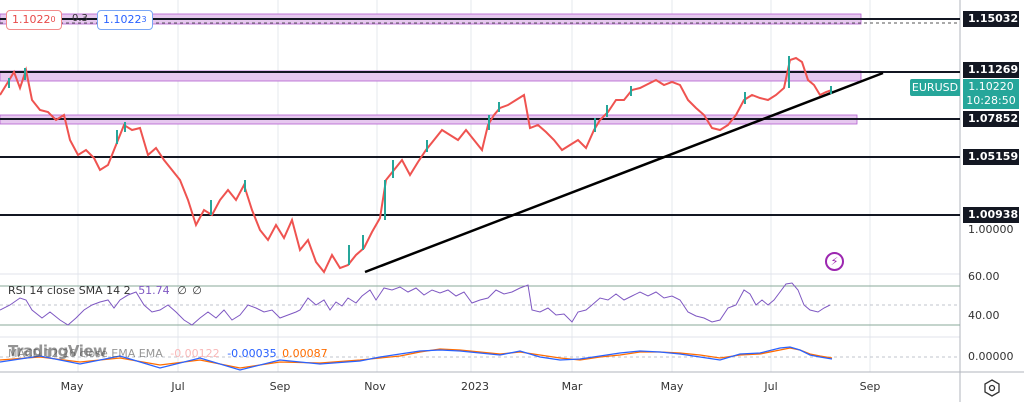 Image resolution: width=1024 pixels, height=402 pixels. I want to click on current-price: 1.10220, so click(991, 86).